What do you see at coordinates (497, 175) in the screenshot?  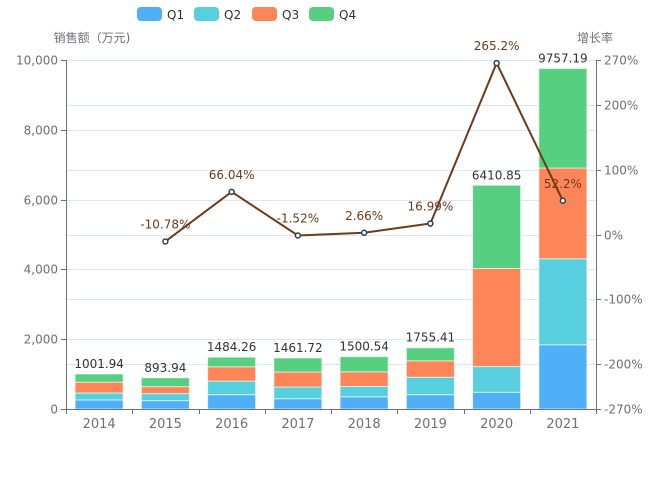 I see `bar-total-label: 6410.85` at bounding box center [497, 175].